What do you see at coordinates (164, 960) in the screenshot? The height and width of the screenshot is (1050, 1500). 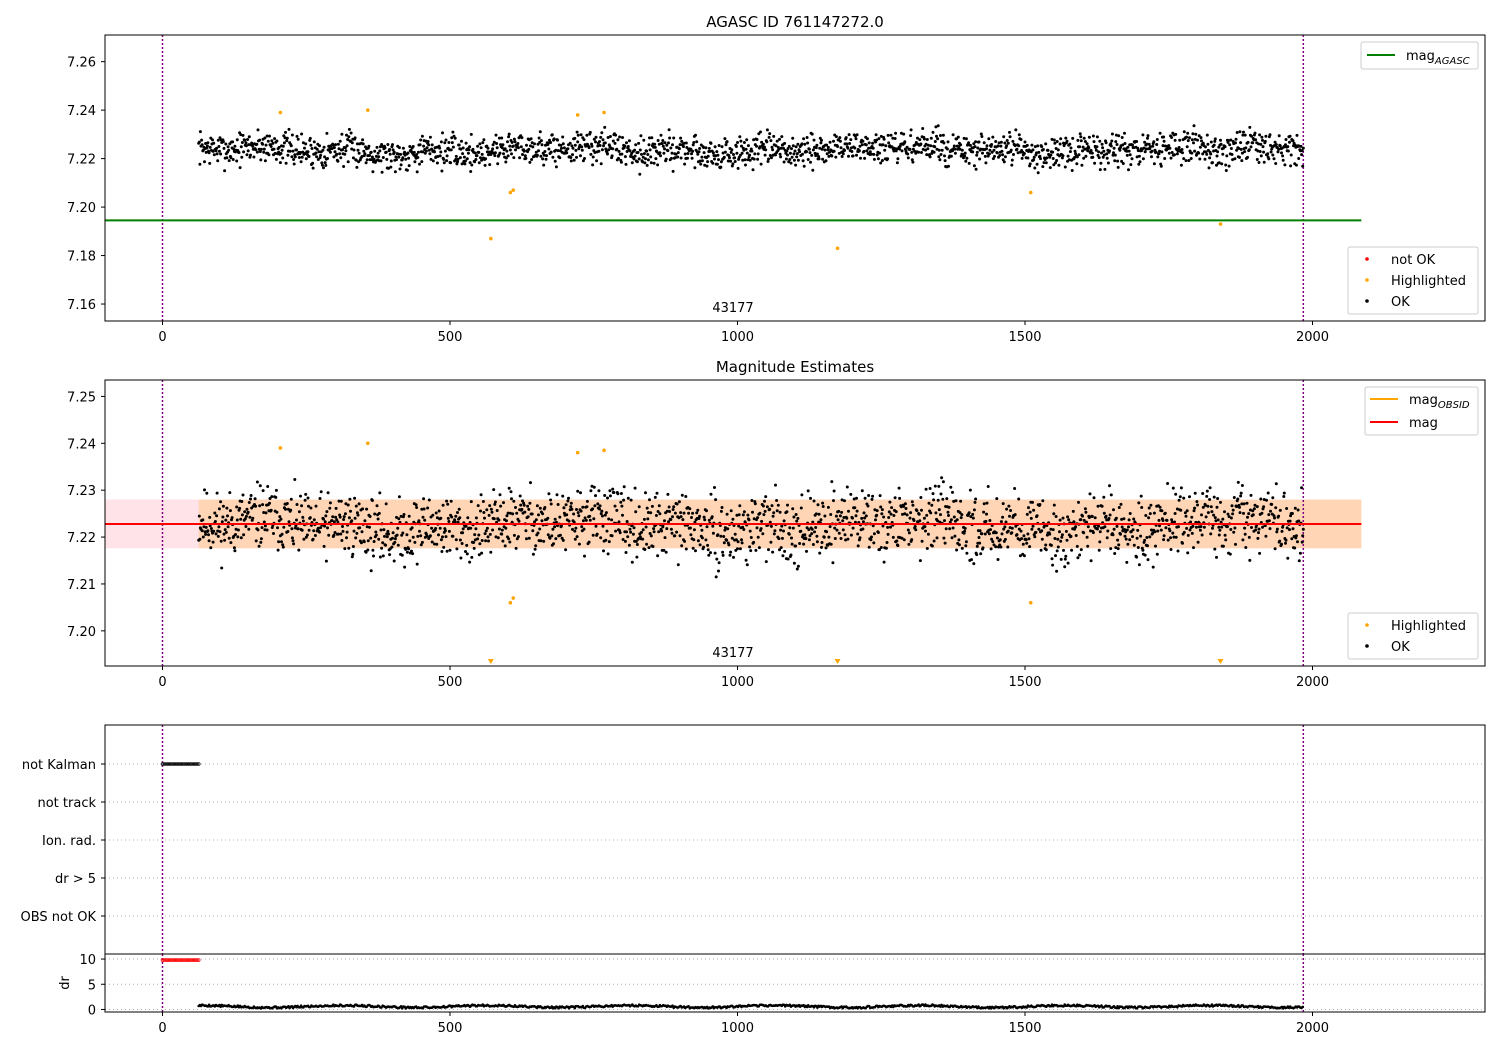 I see `dr-clipped-point` at bounding box center [164, 960].